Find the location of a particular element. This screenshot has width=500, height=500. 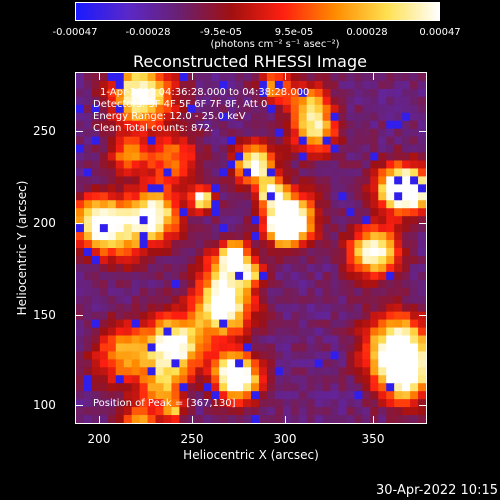

colorbar-tick-label: -0.00028 is located at coordinates (148, 32).